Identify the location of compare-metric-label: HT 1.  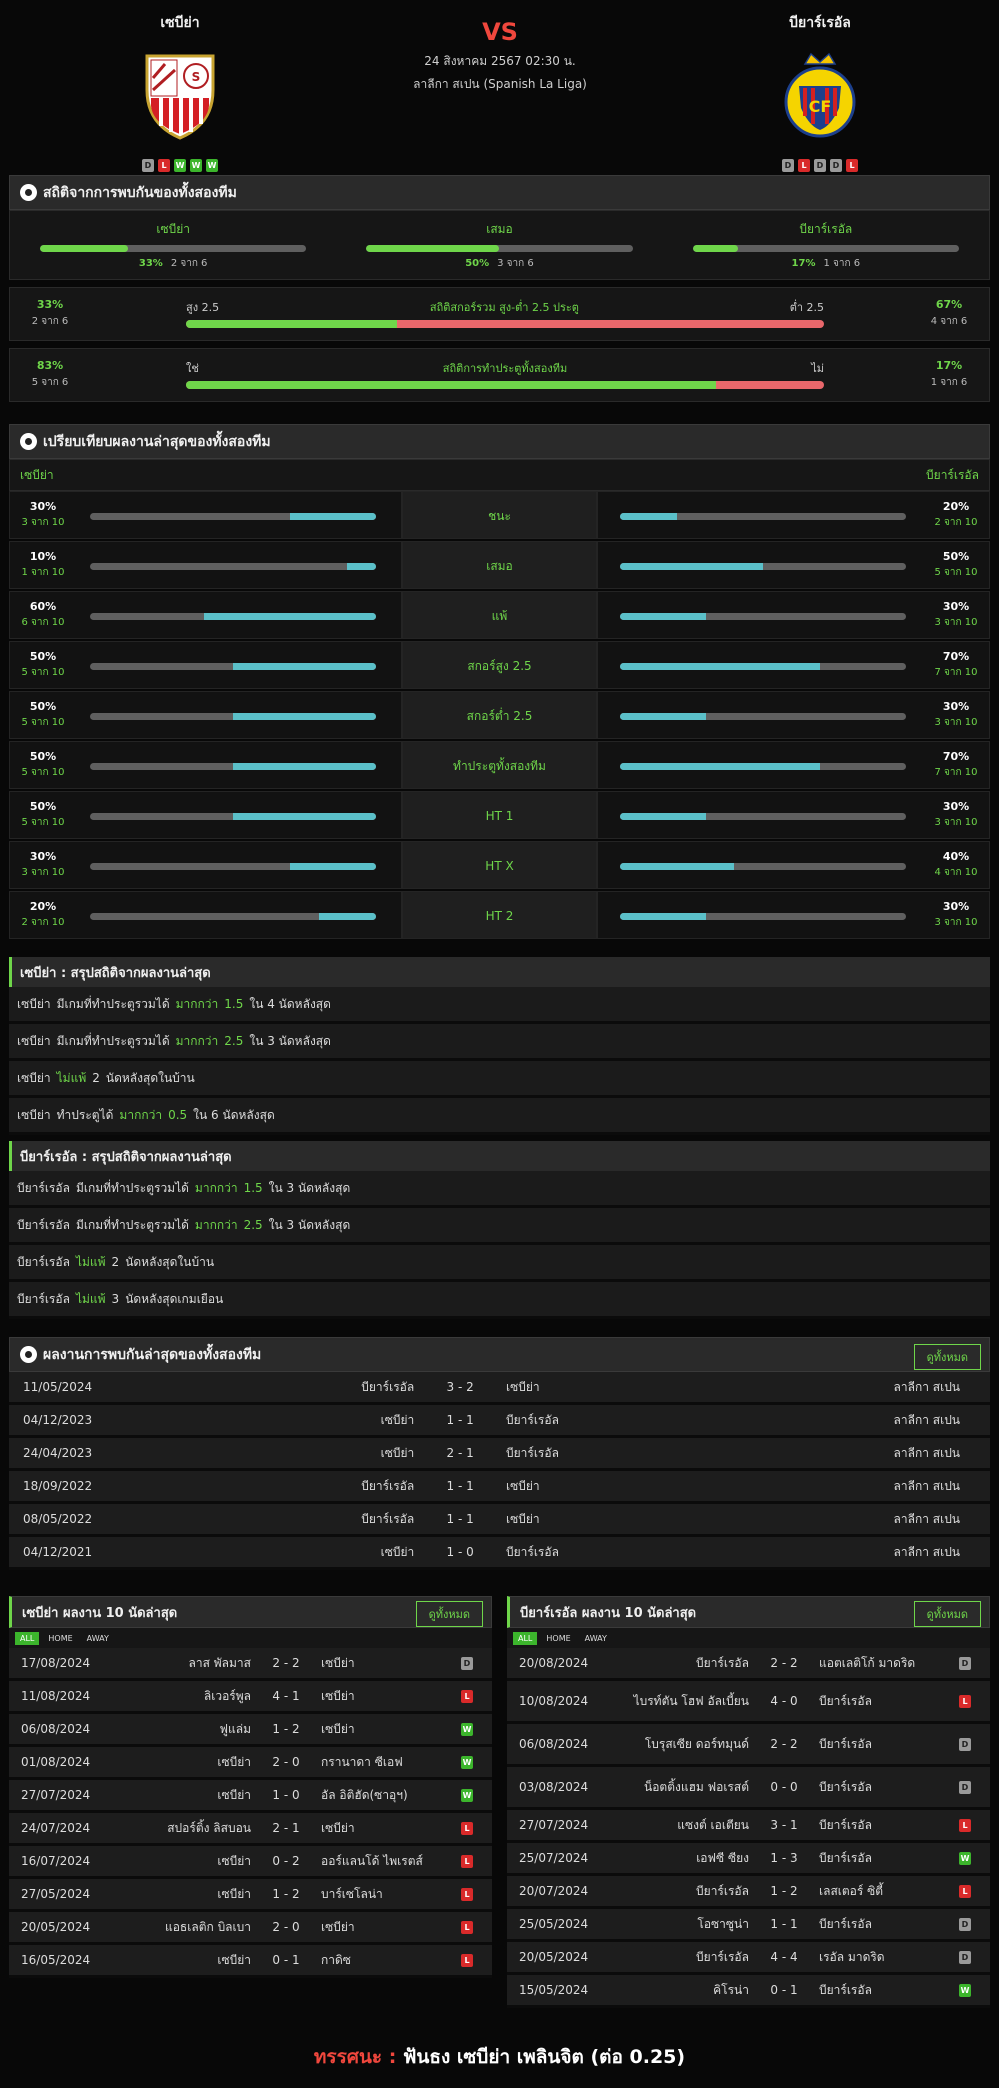
(499, 815).